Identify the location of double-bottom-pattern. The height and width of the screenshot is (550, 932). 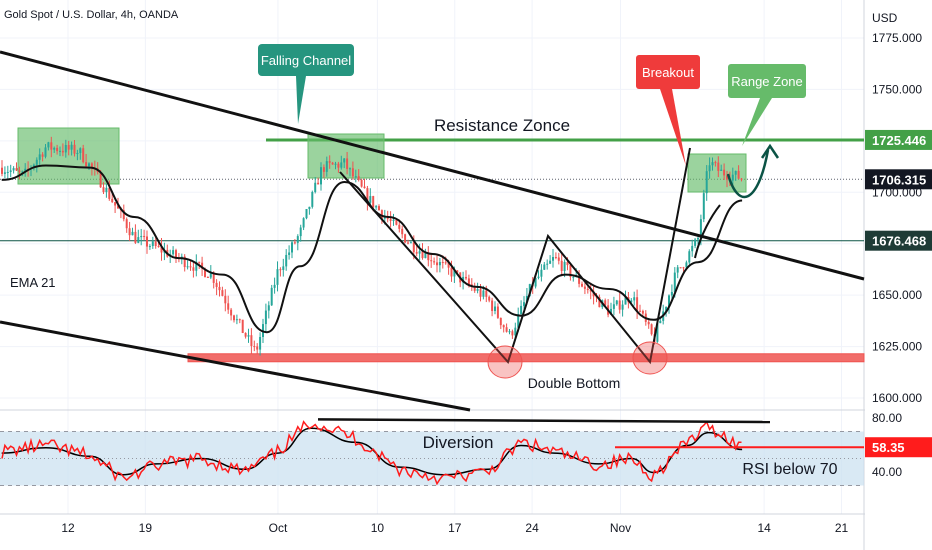
(515, 256).